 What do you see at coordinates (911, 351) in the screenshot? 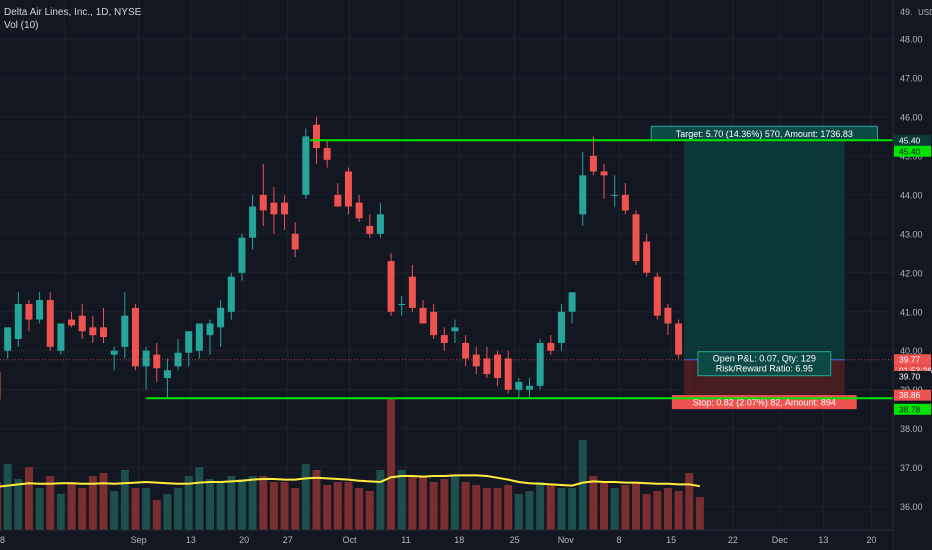
I see `price-tick-label: 40.00` at bounding box center [911, 351].